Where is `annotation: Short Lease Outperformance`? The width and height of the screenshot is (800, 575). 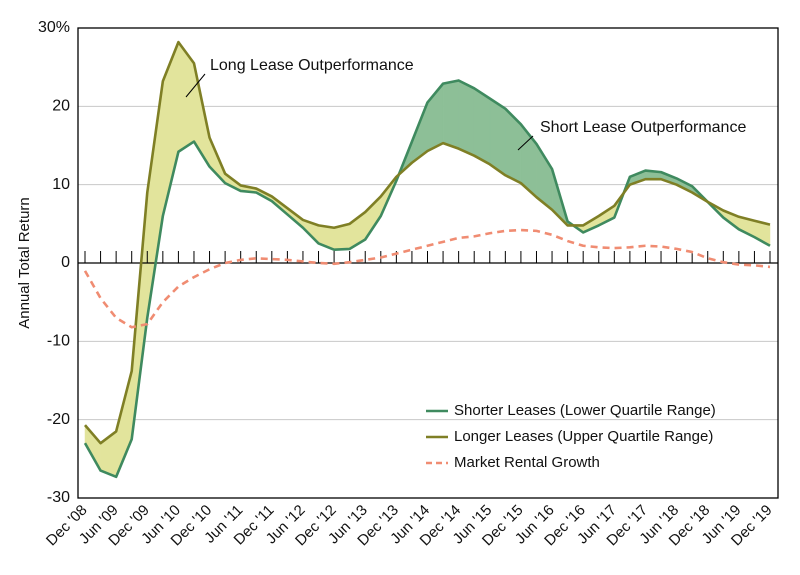
annotation: Short Lease Outperformance is located at coordinates (643, 127).